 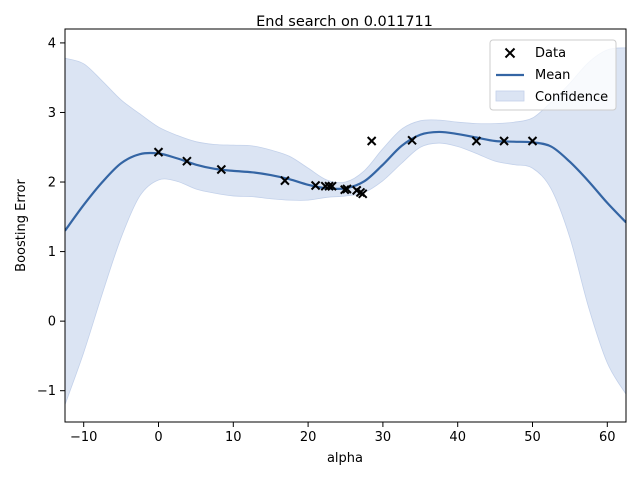 What do you see at coordinates (308, 437) in the screenshot?
I see `x-tick-label: 20` at bounding box center [308, 437].